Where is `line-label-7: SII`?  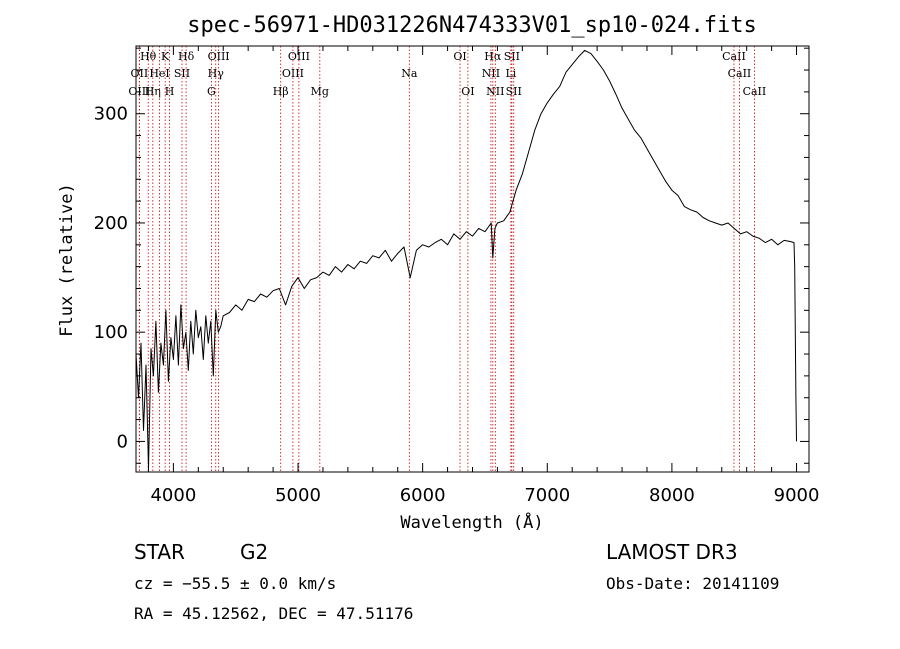 line-label-7: SII is located at coordinates (182, 73).